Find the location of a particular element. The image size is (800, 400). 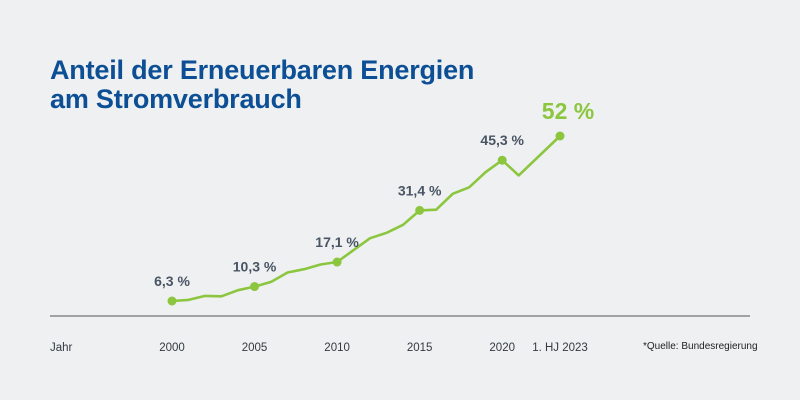

chart-title-line-1: Anteil der Erneuerbaren Energien is located at coordinates (262, 70).